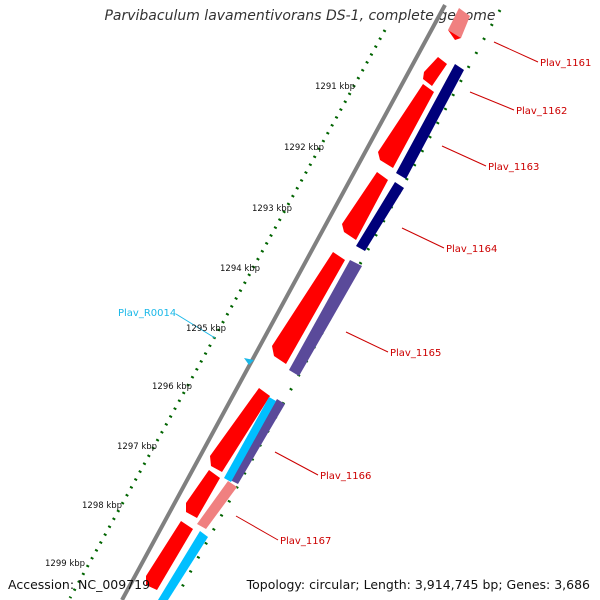  Describe the element at coordinates (471, 249) in the screenshot. I see `gene-label: Plav_1164` at that location.